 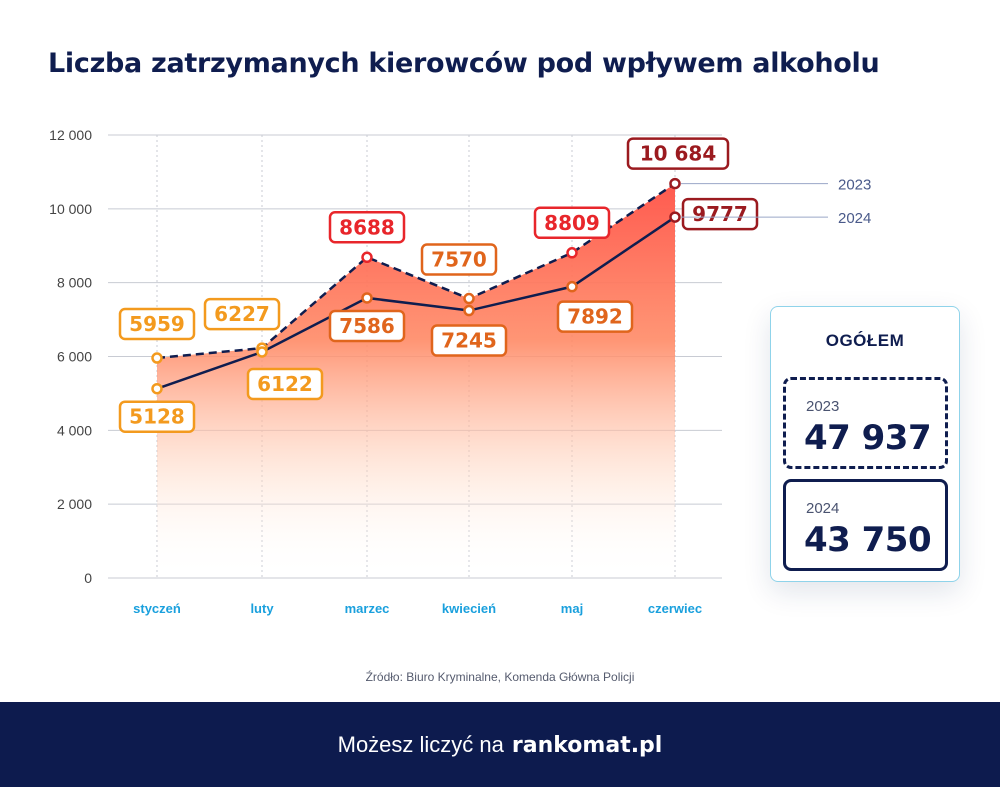 I want to click on total-2023-box: 2023 47 937, so click(x=865, y=423).